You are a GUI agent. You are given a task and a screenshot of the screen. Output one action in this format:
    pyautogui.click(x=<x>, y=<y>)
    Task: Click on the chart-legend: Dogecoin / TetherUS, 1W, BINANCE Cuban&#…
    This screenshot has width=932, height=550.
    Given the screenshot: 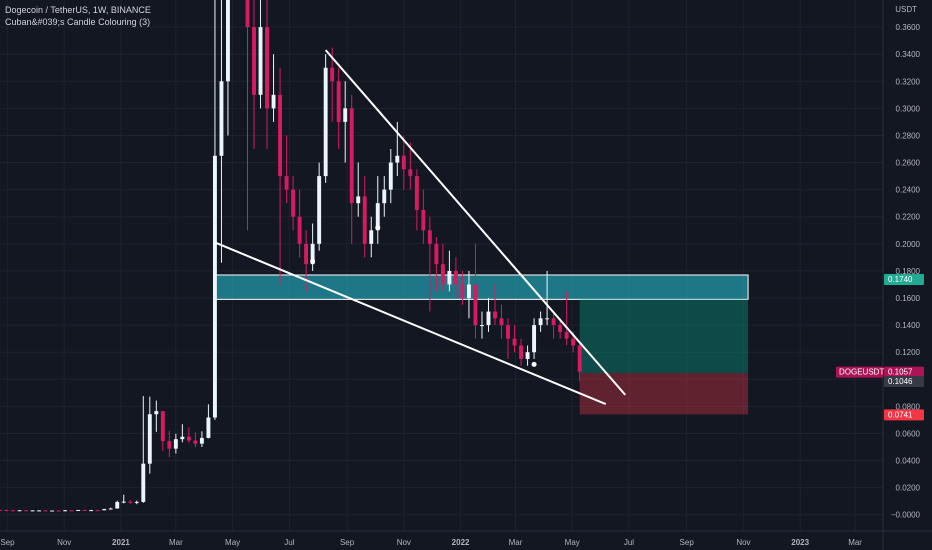 What is the action you would take?
    pyautogui.click(x=78, y=16)
    